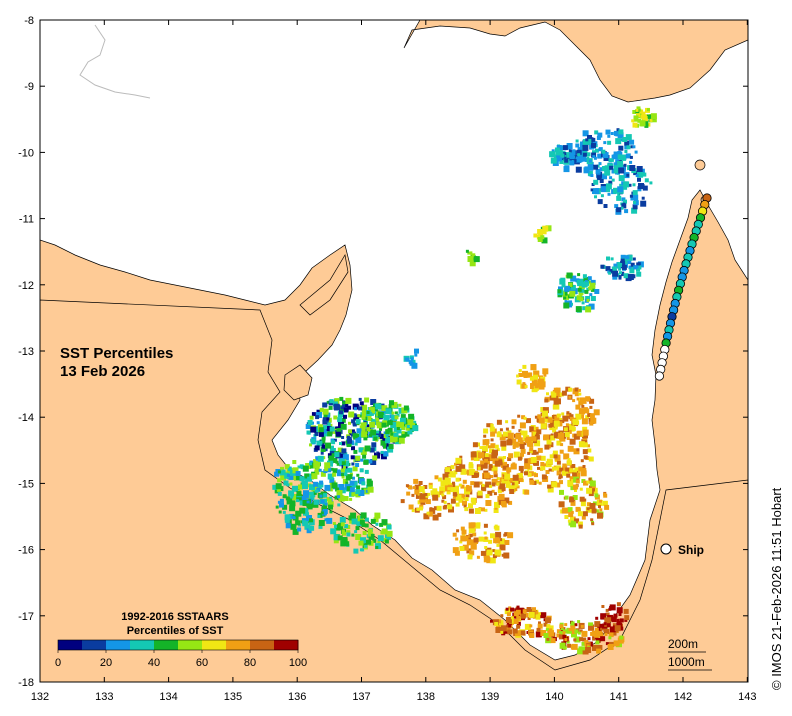 The width and height of the screenshot is (792, 716). What do you see at coordinates (691, 550) in the screenshot?
I see `ship-label: Ship` at bounding box center [691, 550].